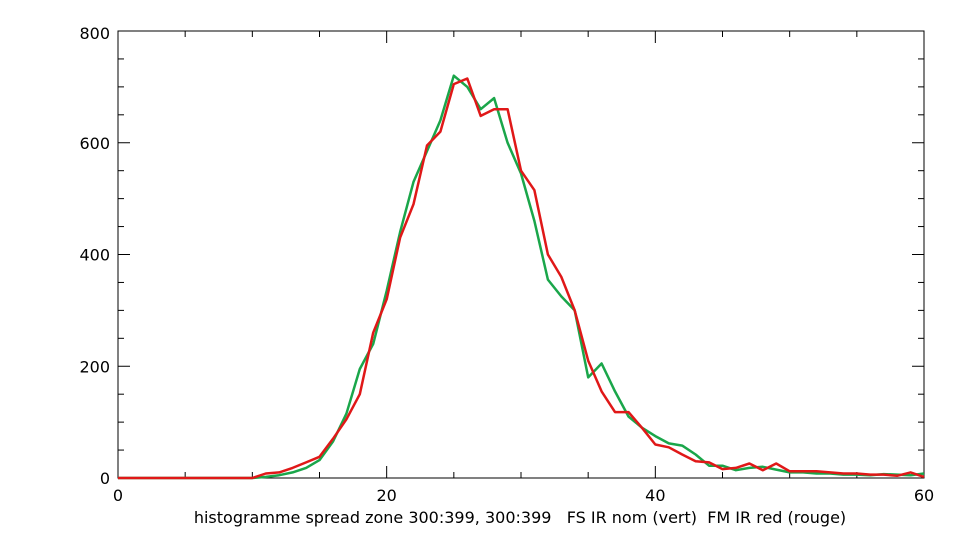 The height and width of the screenshot is (540, 960). Describe the element at coordinates (94, 143) in the screenshot. I see `y-tick-label: 600` at that location.